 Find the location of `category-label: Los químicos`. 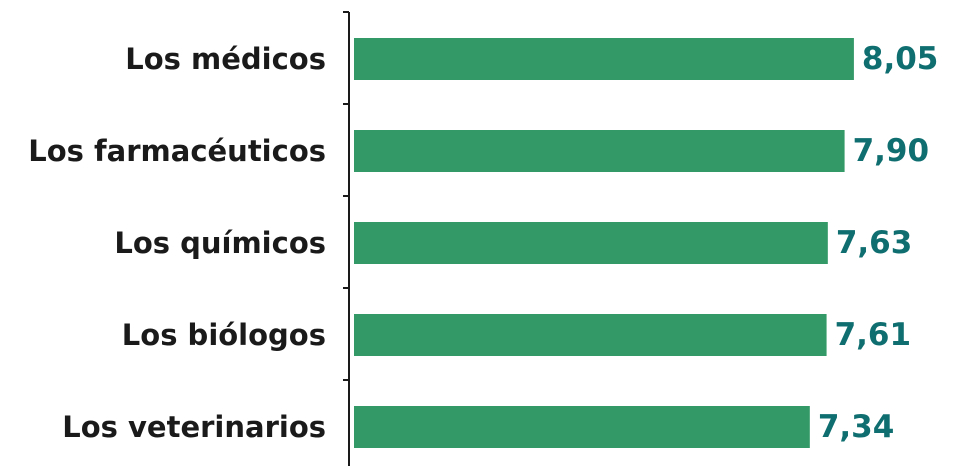

category-label: Los químicos is located at coordinates (220, 243).